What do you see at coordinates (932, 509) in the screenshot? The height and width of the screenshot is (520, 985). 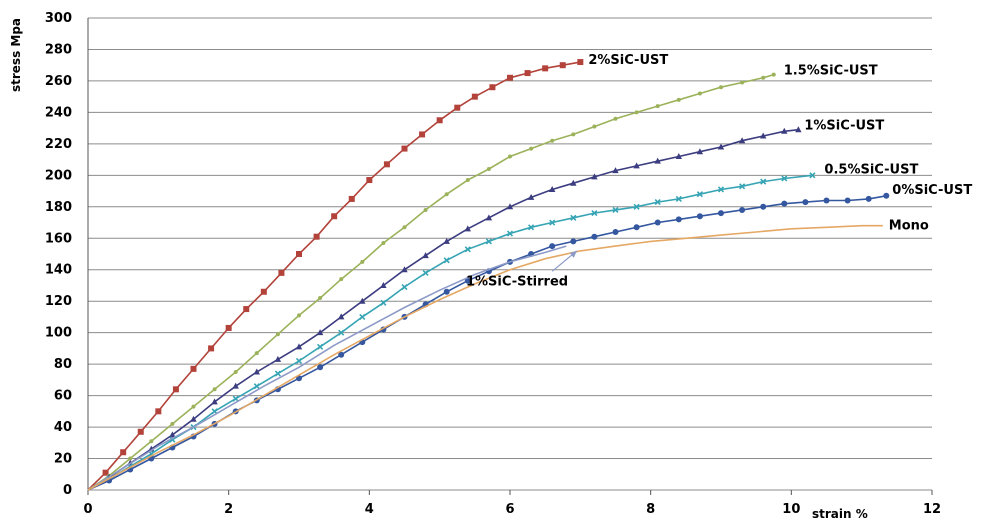 I see `x-tick-label: 12` at bounding box center [932, 509].